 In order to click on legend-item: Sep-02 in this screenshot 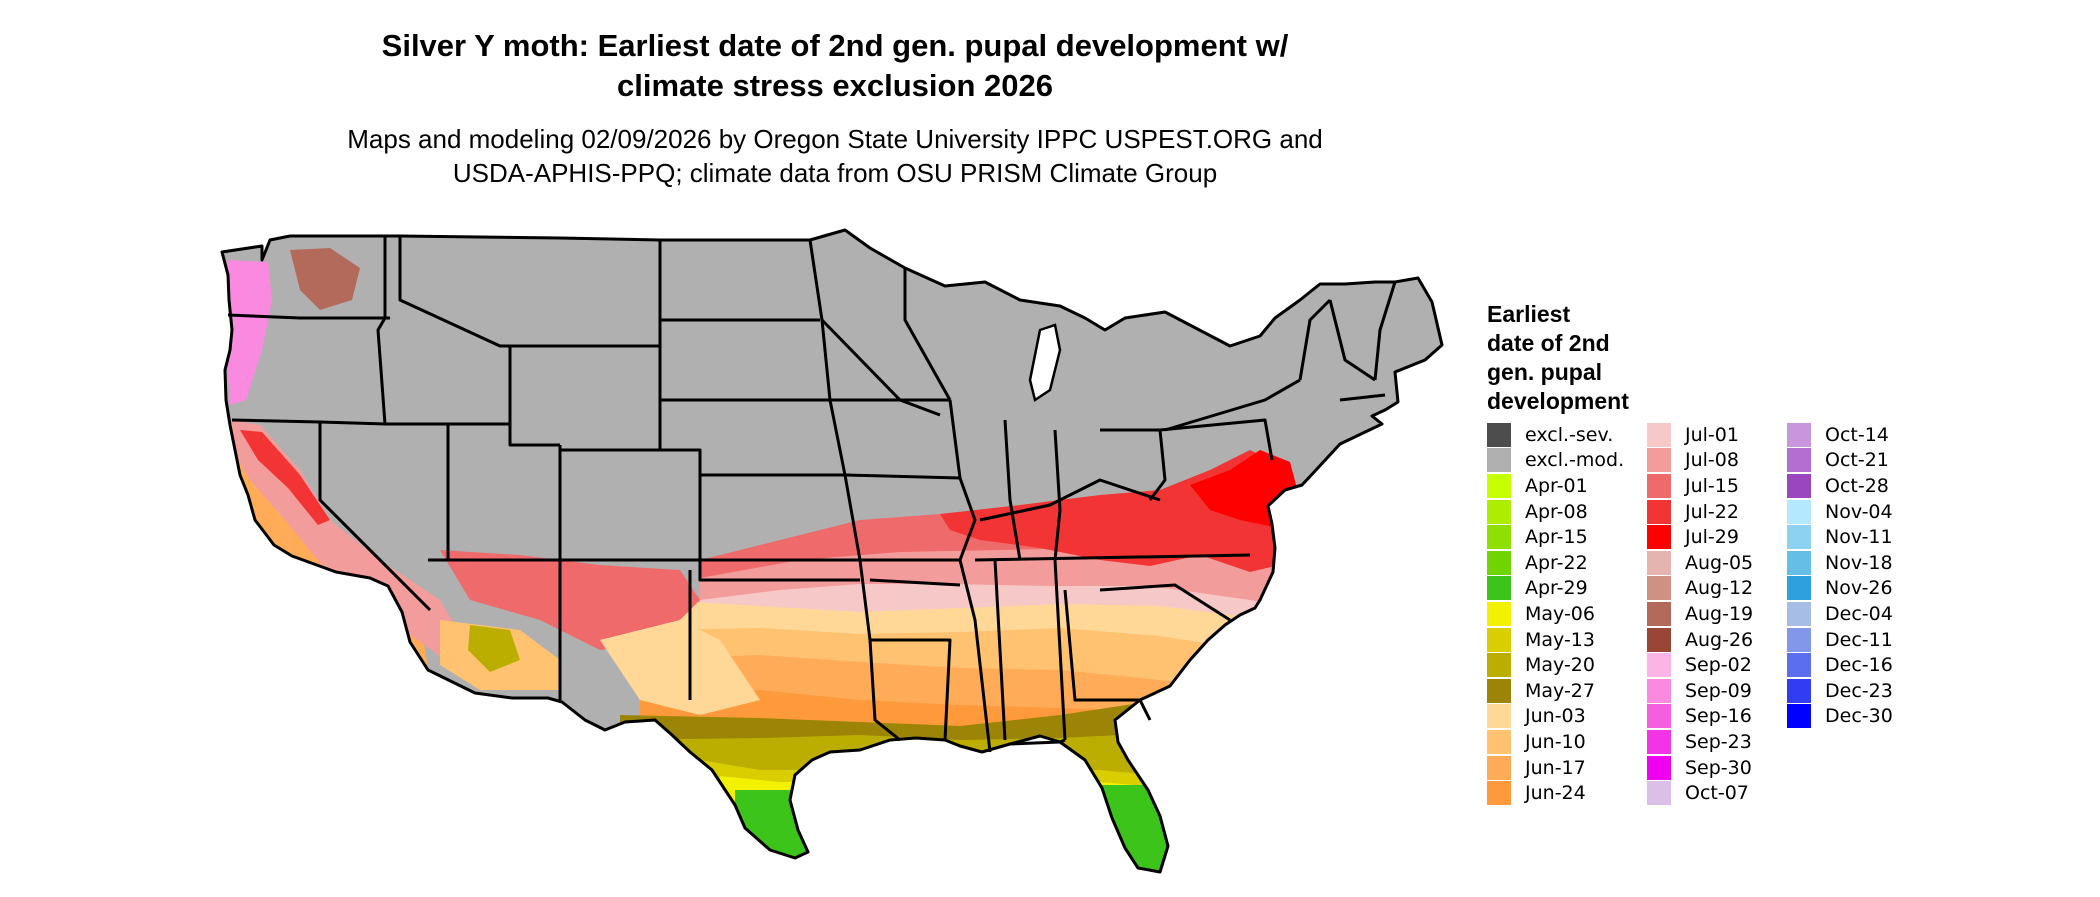, I will do `click(1700, 665)`.